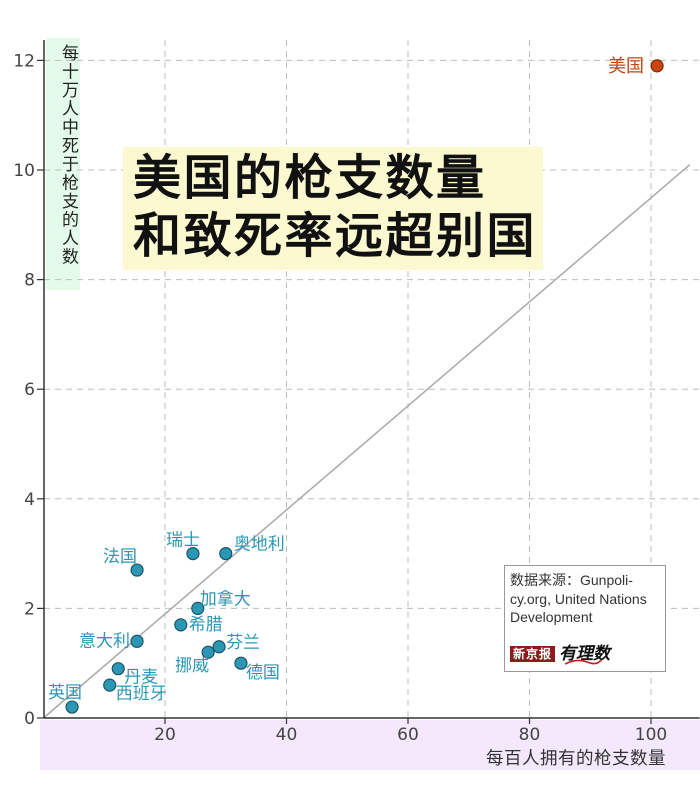  Describe the element at coordinates (206, 625) in the screenshot. I see `point-label: 希腊` at that location.